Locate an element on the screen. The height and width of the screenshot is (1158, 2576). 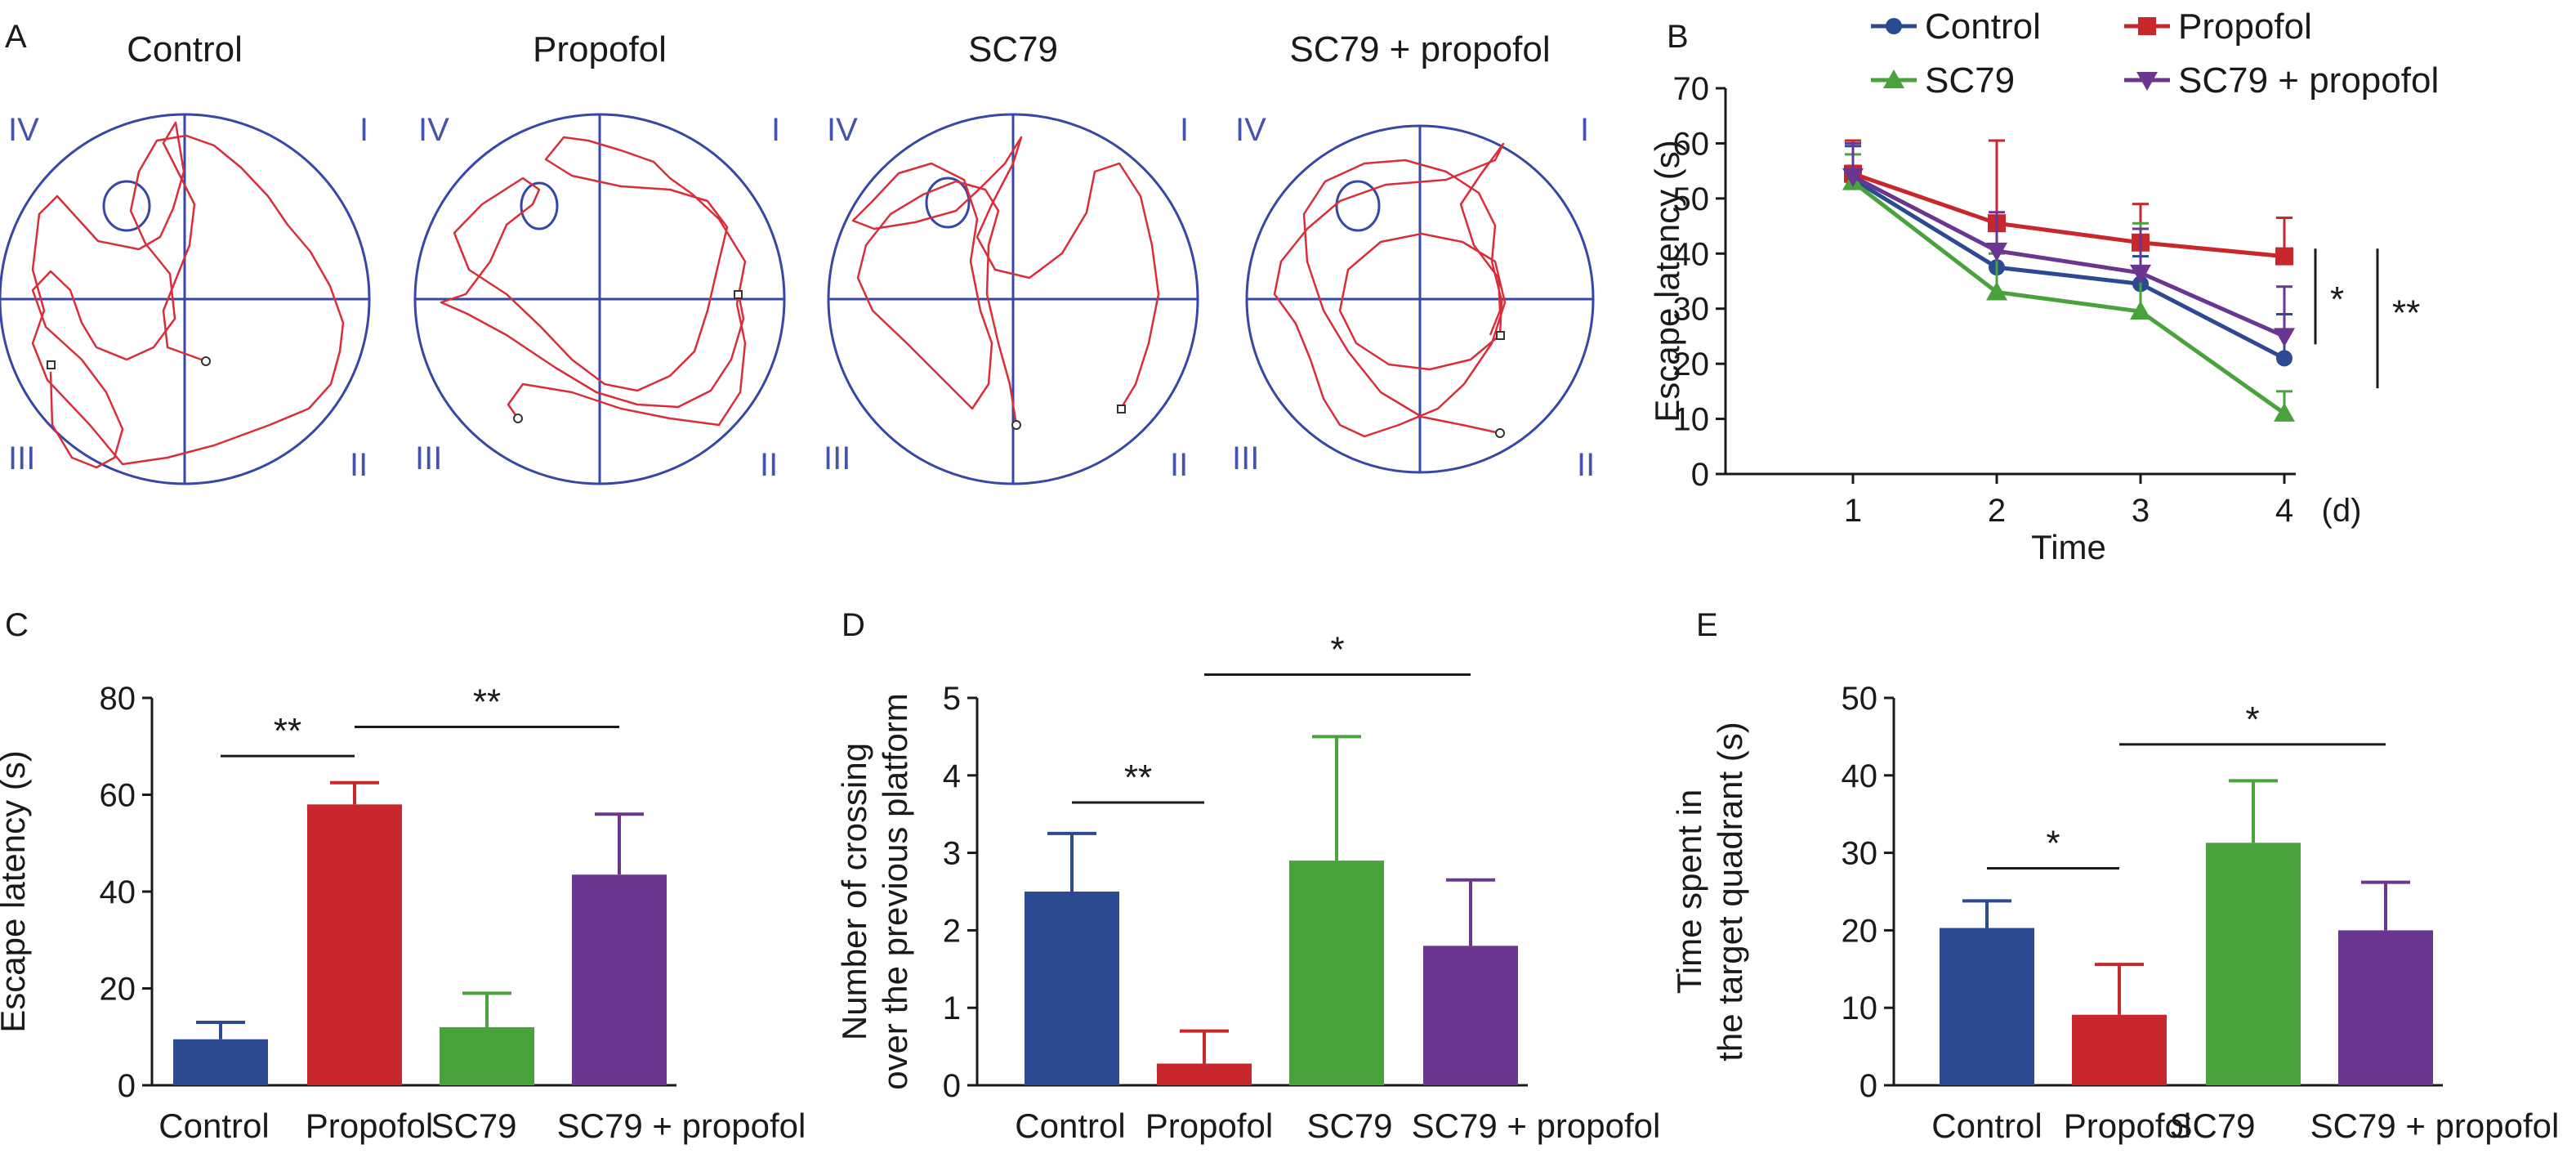
panel-b-letter: B is located at coordinates (1678, 37).